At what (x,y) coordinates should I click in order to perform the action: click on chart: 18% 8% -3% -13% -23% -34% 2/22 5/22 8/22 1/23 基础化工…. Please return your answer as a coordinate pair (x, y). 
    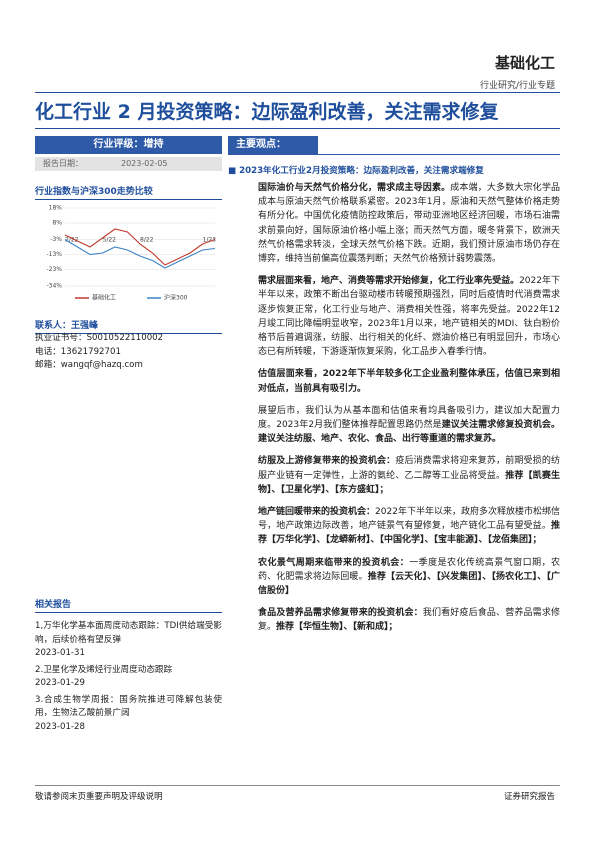
    Looking at the image, I should click on (131, 253).